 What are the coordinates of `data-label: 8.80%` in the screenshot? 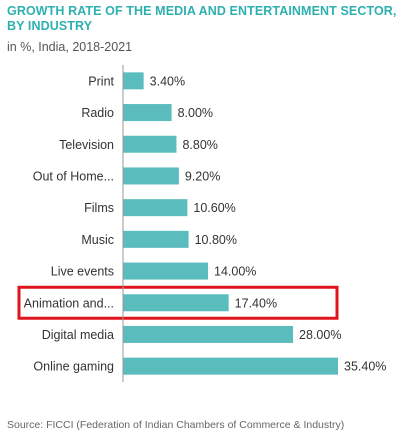 It's located at (199, 145).